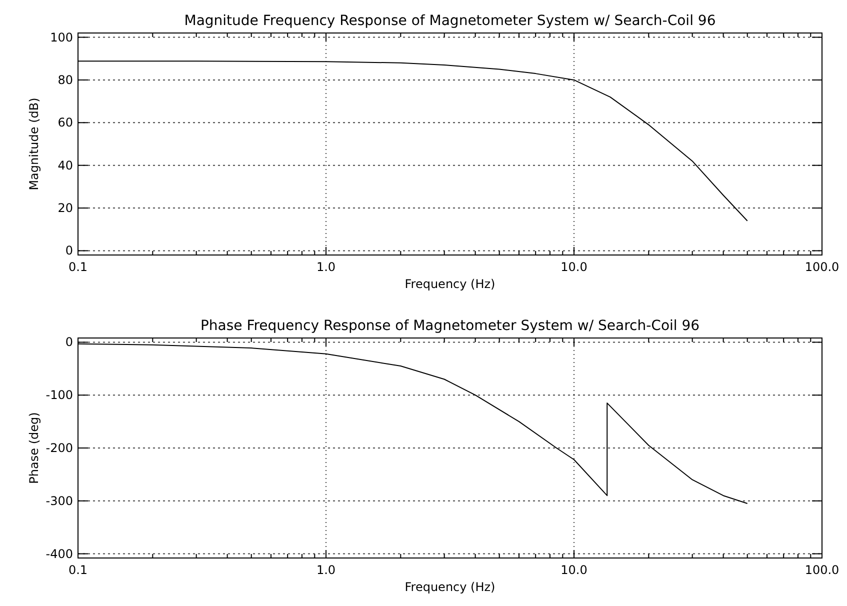 The image size is (847, 606). What do you see at coordinates (59, 448) in the screenshot?
I see `y-tick-label: -200` at bounding box center [59, 448].